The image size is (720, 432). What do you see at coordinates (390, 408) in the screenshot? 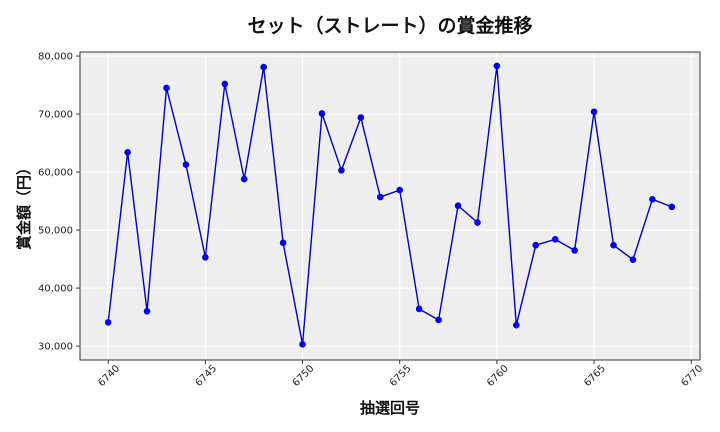
I see `x-axis-label: 抽選回号` at bounding box center [390, 408].